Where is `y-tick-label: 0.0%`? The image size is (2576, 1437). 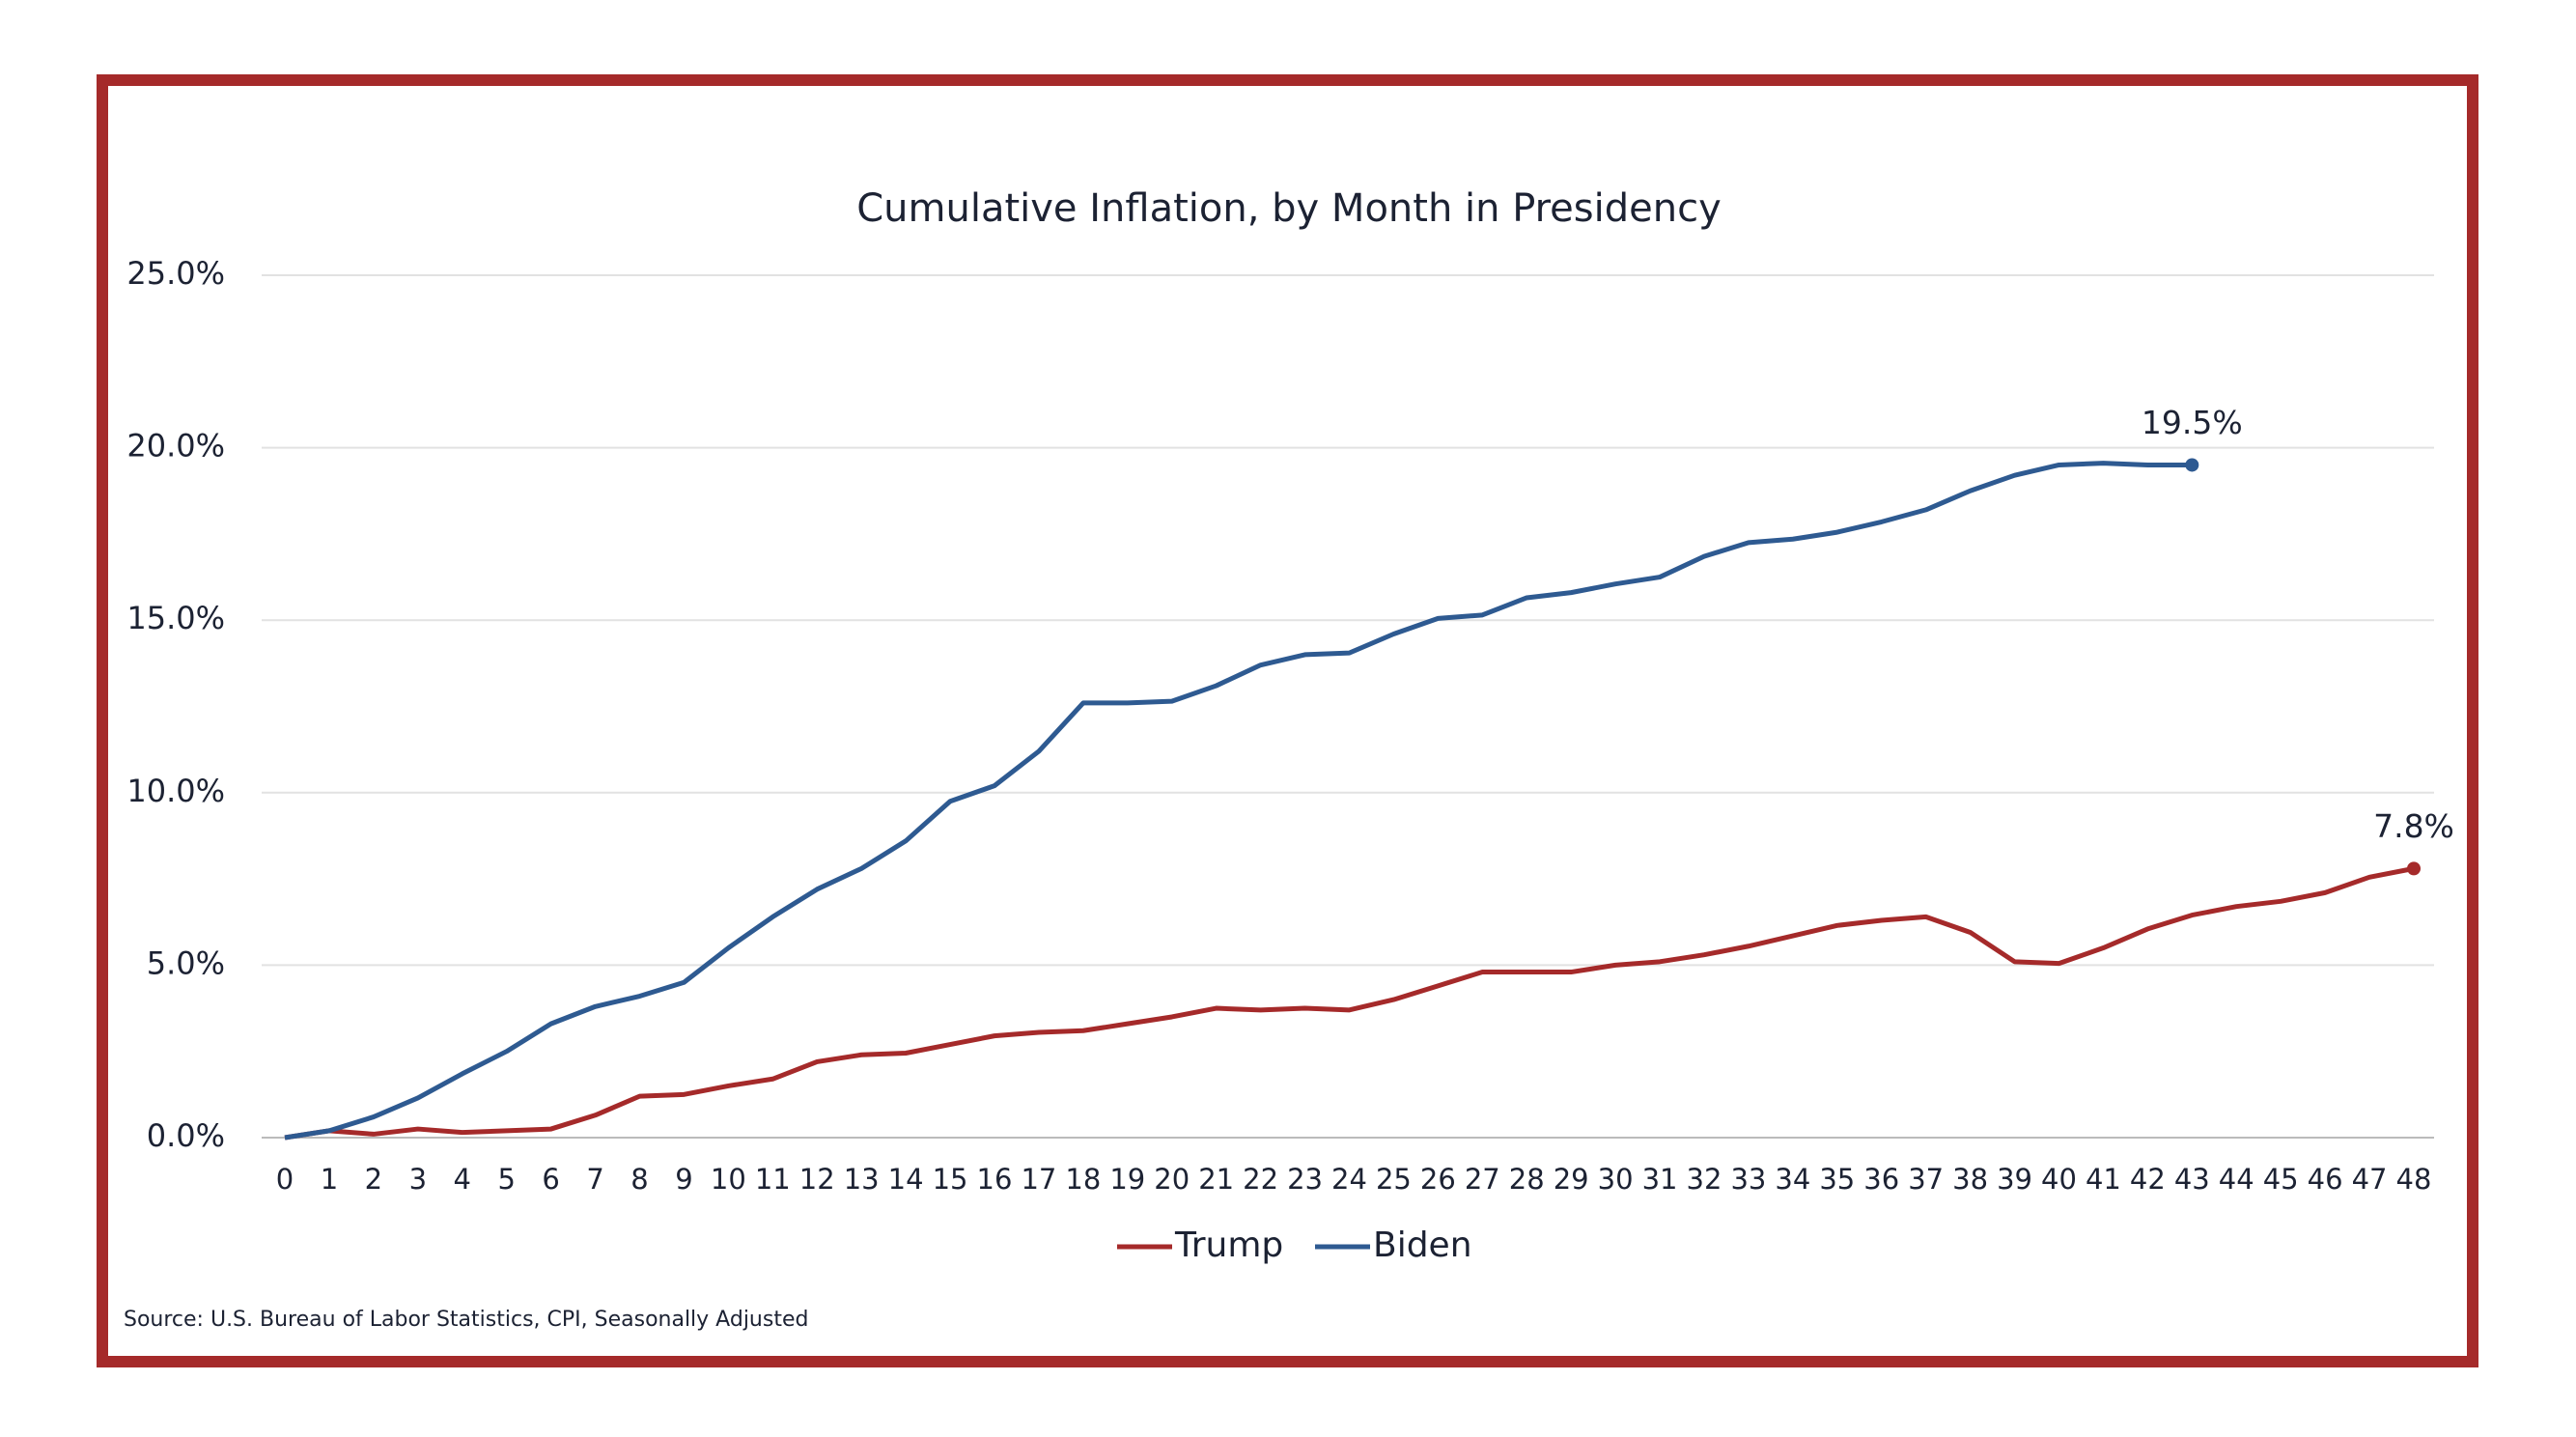
y-tick-label: 0.0% is located at coordinates (186, 1135).